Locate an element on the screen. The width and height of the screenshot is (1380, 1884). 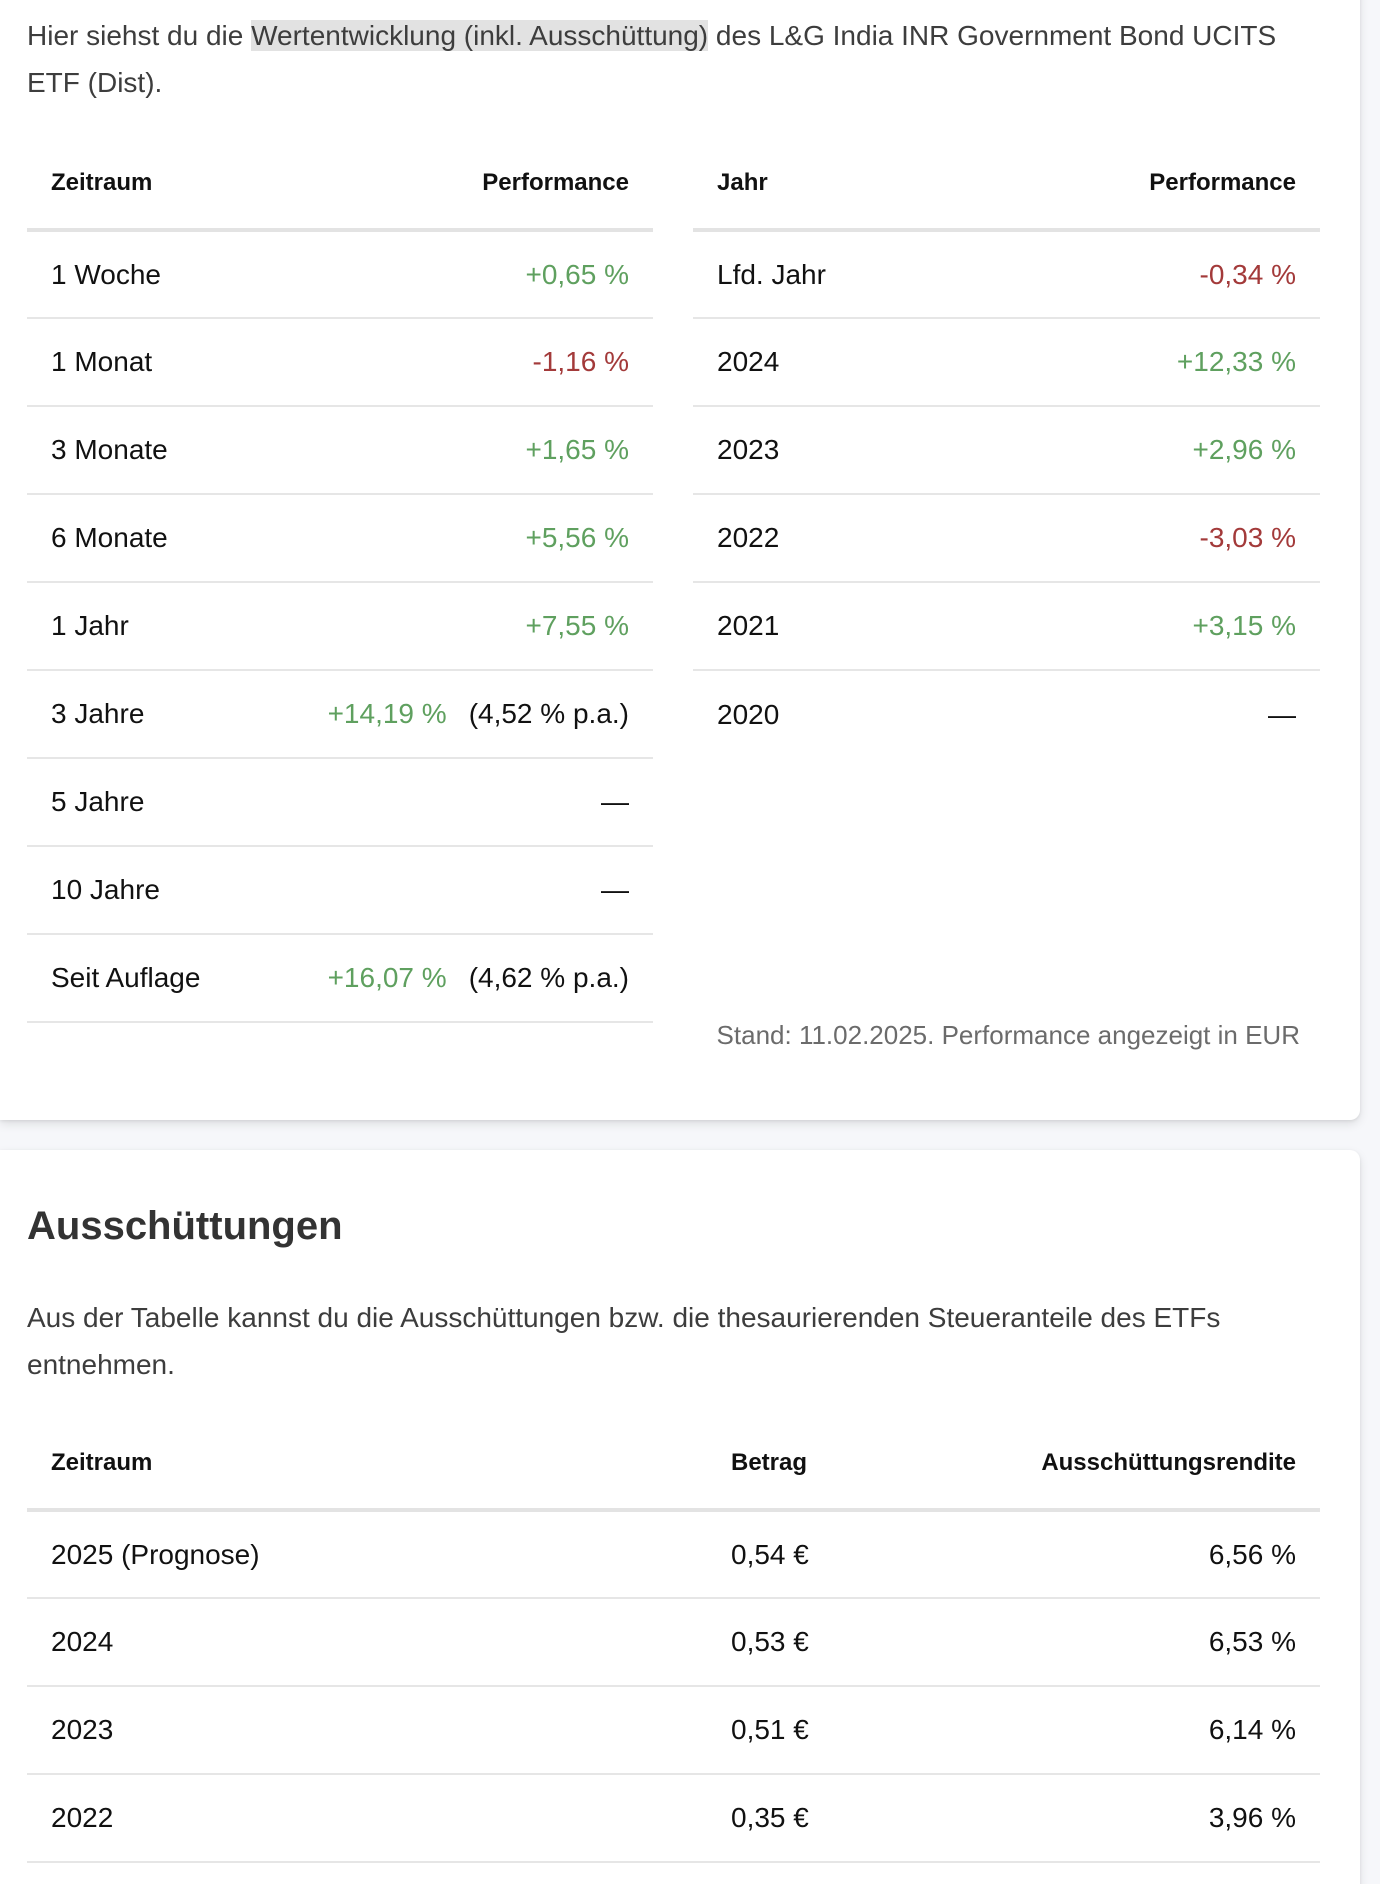
performance-value-cell: +12,33 % is located at coordinates (1163, 362).